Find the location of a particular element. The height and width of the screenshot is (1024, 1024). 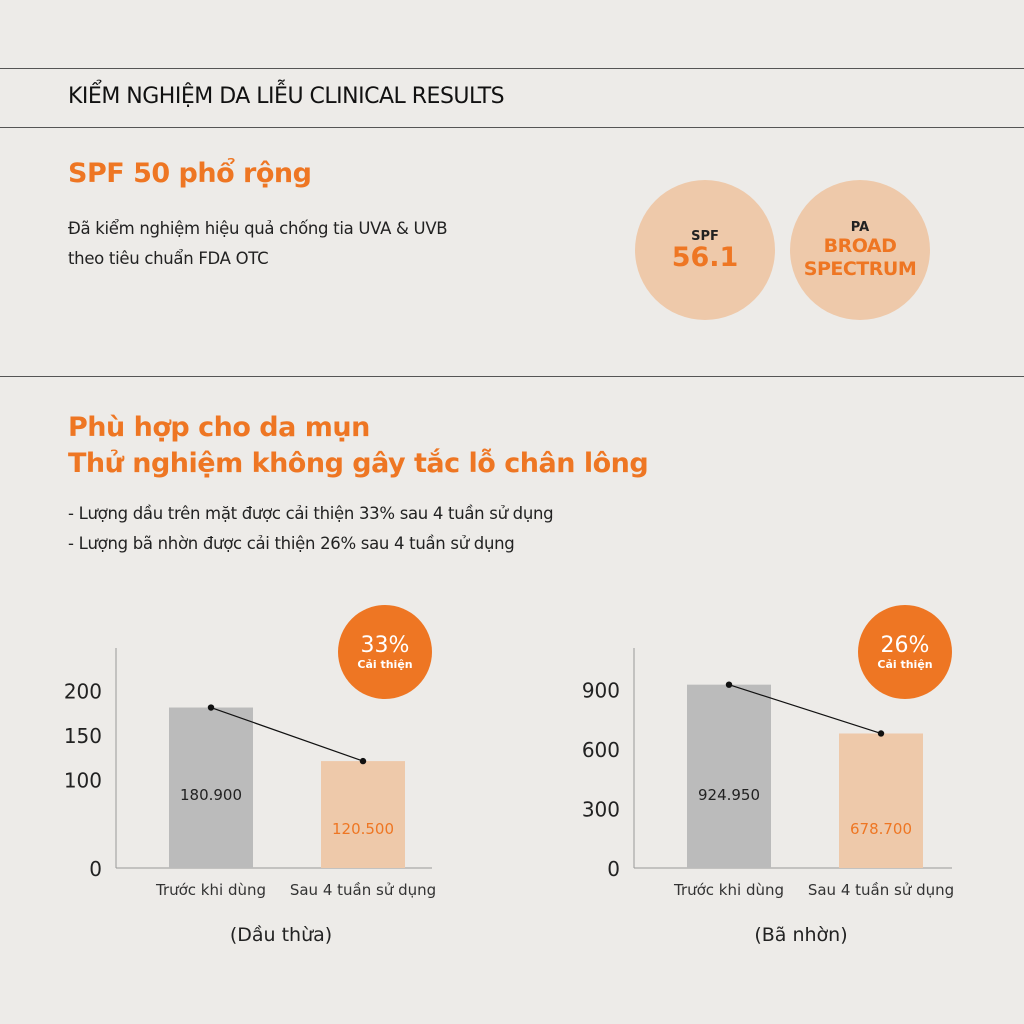

y-tick-label: 900 is located at coordinates (601, 691).